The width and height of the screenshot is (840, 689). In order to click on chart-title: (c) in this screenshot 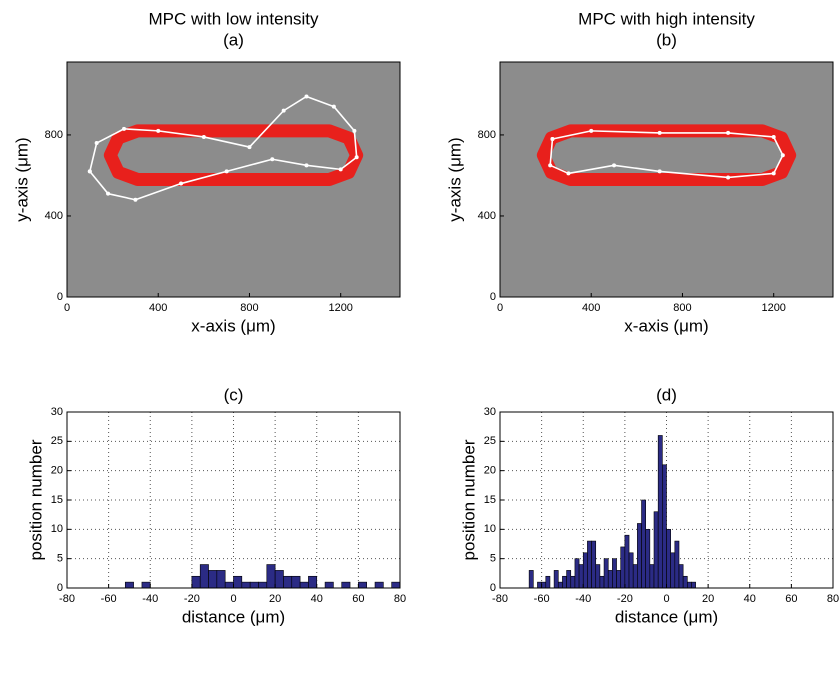, I will do `click(234, 394)`.